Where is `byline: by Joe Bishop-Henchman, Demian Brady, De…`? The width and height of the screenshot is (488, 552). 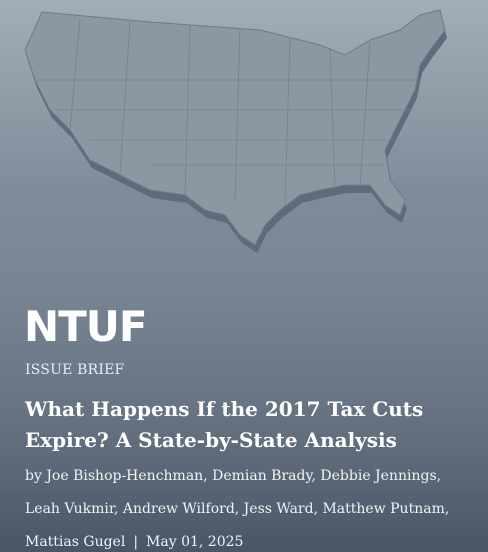
byline: by Joe Bishop-Henchman, Demian Brady, De… is located at coordinates (237, 509).